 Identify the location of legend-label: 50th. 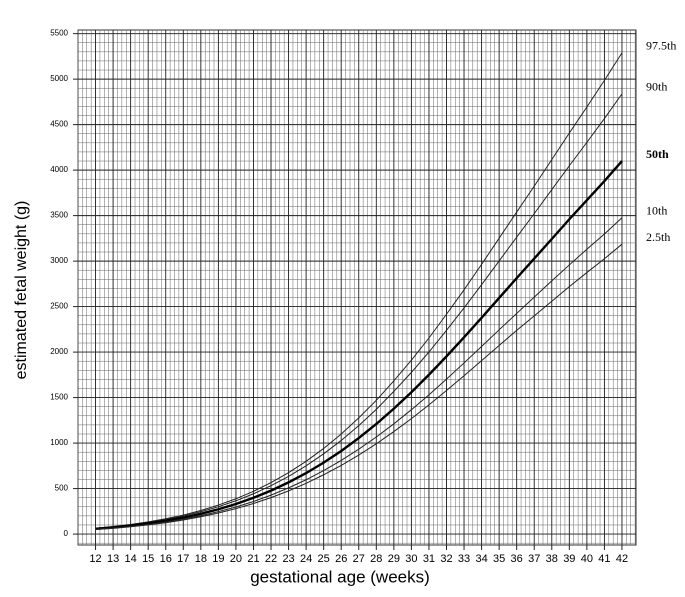
(657, 154).